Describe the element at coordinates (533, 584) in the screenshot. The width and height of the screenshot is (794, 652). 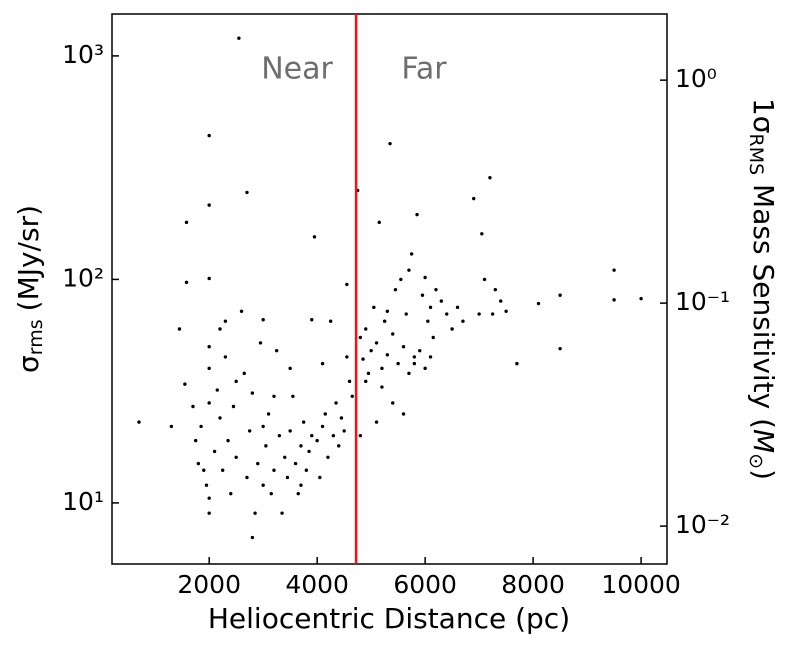
I see `x-tick-label: 8000` at that location.